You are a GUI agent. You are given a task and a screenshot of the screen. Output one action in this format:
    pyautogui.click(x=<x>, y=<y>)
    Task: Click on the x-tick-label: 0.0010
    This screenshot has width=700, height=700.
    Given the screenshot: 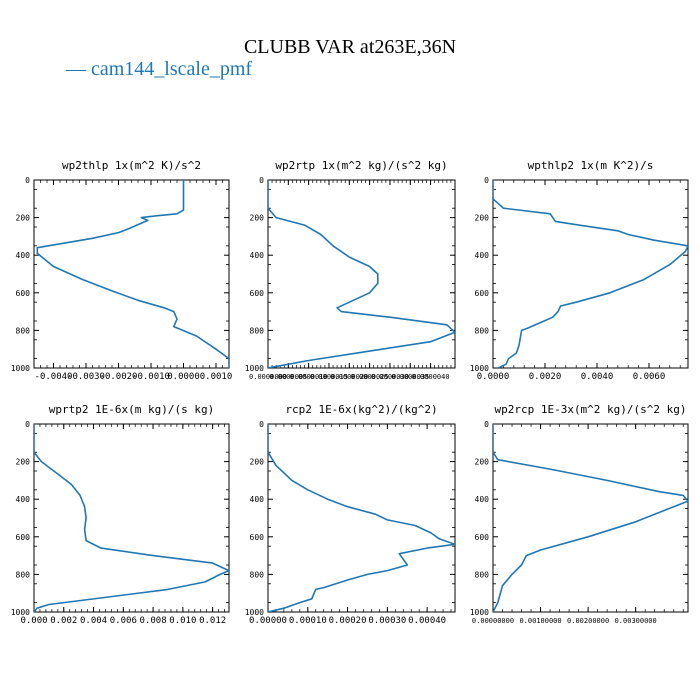 What is the action you would take?
    pyautogui.click(x=216, y=377)
    